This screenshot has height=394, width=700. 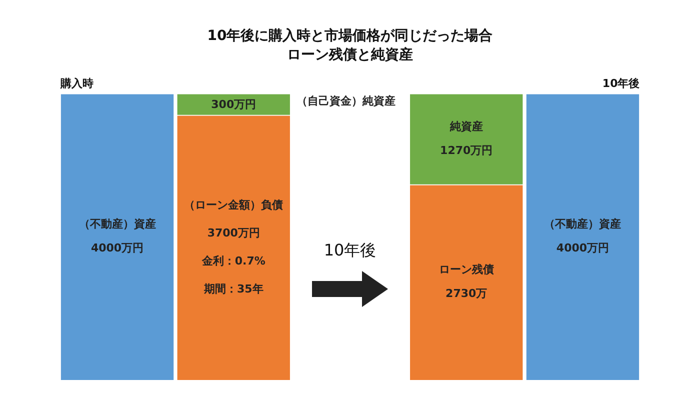 I want to click on annotation: 期間：35年, so click(x=233, y=289).